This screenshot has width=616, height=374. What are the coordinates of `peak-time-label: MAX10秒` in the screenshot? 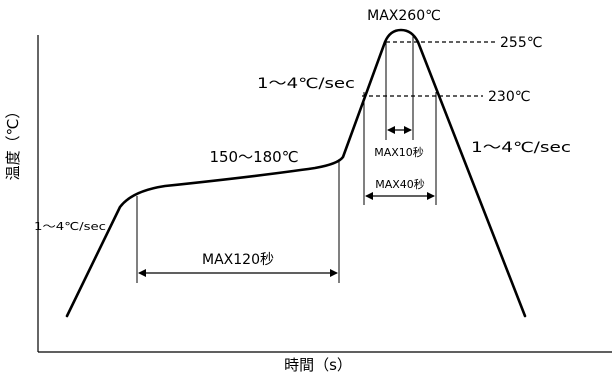 It's located at (399, 152).